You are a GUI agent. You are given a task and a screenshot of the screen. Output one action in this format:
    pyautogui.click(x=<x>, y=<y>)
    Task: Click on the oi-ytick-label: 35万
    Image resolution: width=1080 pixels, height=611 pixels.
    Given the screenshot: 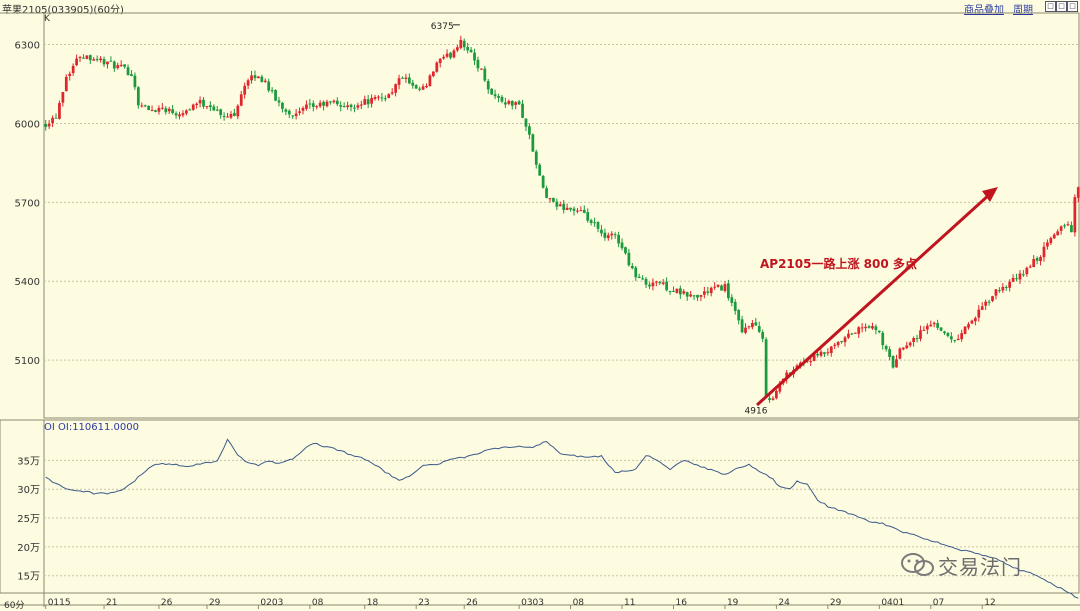 What is the action you would take?
    pyautogui.click(x=28, y=461)
    